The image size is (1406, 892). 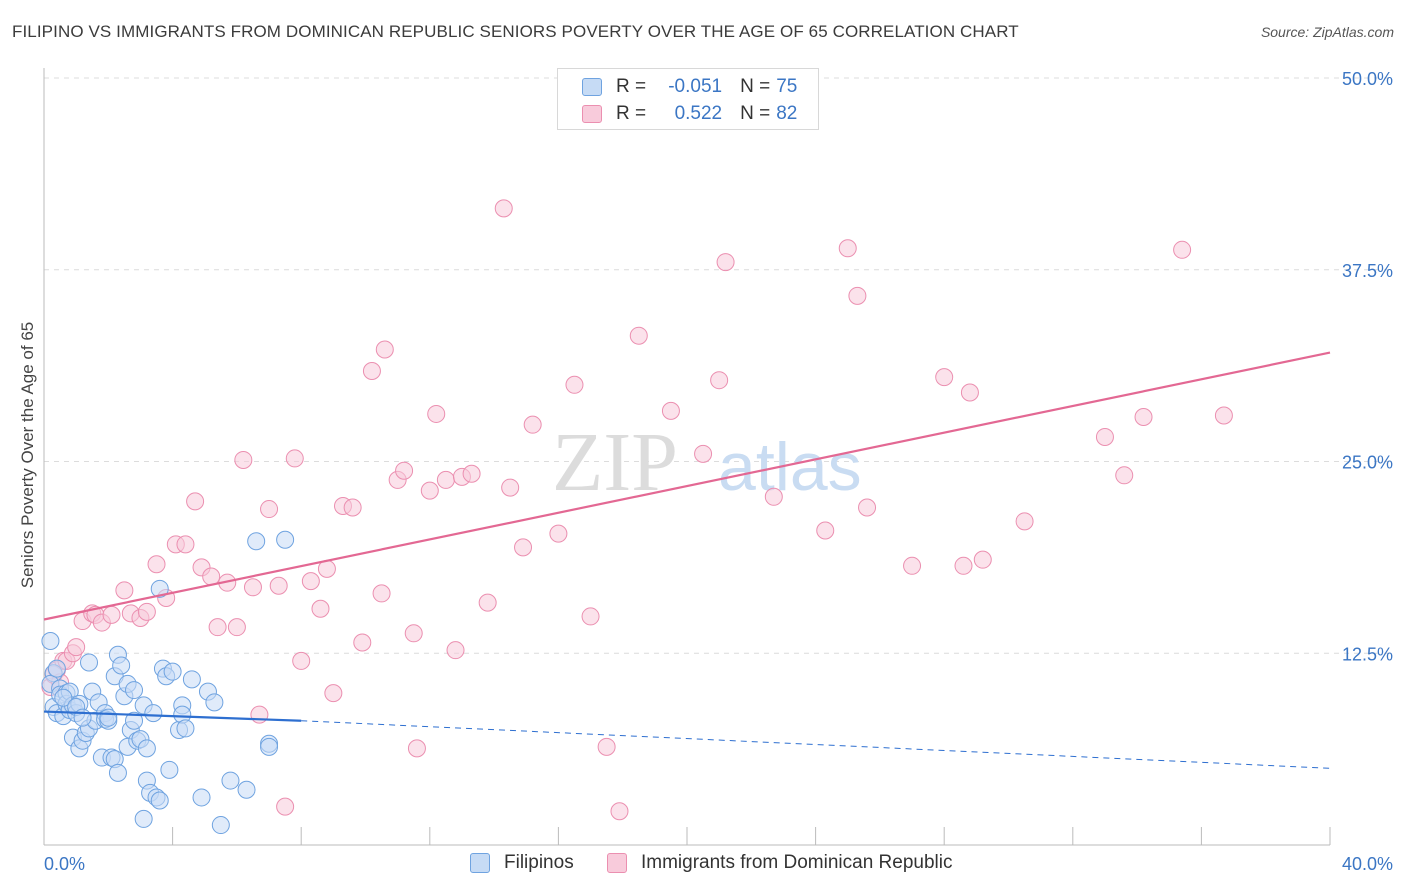 I want to click on n-label: N =, so click(x=755, y=113).